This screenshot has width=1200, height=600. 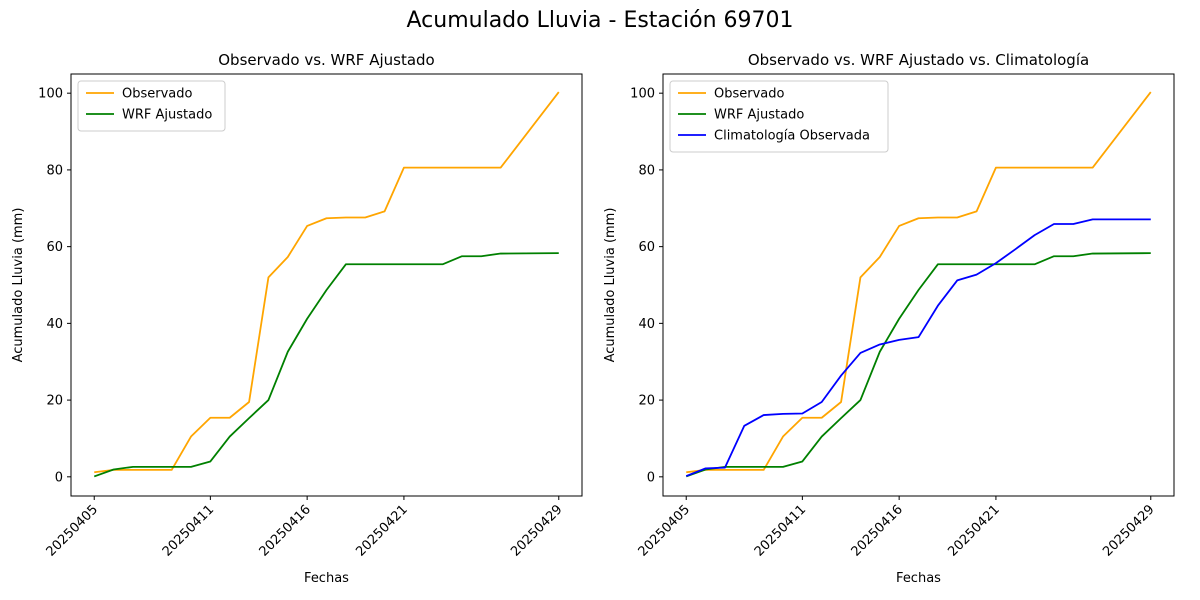 What do you see at coordinates (326, 365) in the screenshot?
I see `chart-1-series-line-wrf` at bounding box center [326, 365].